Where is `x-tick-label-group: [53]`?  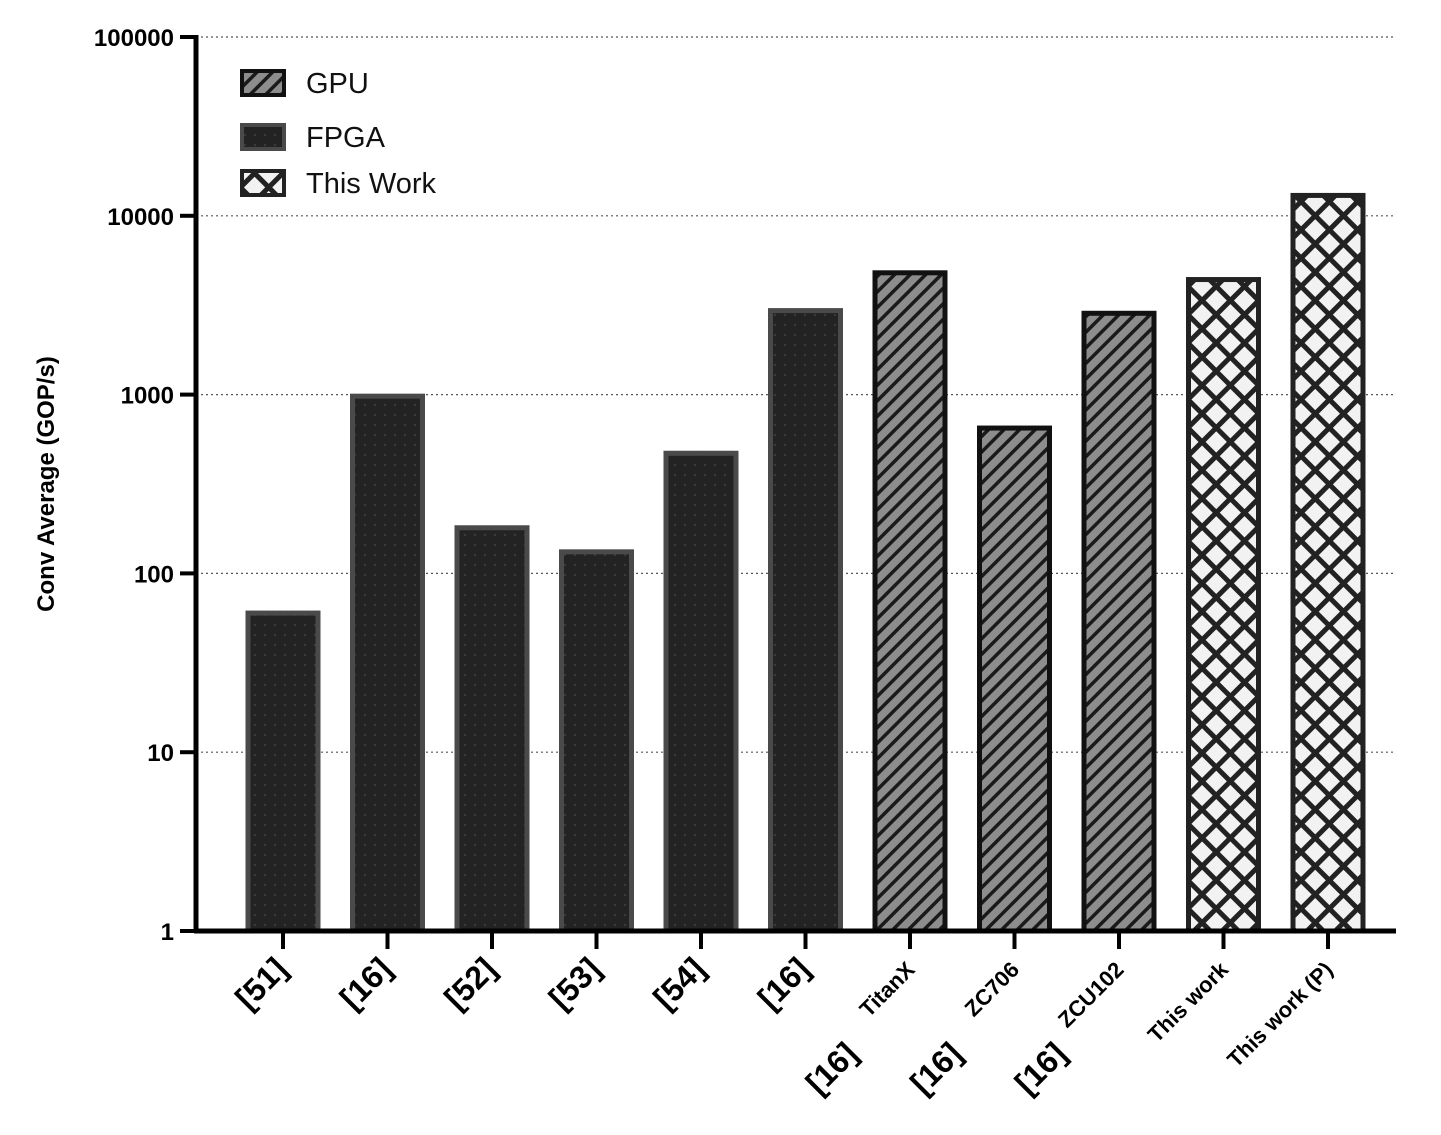 x-tick-label-group: [53] is located at coordinates (575, 983).